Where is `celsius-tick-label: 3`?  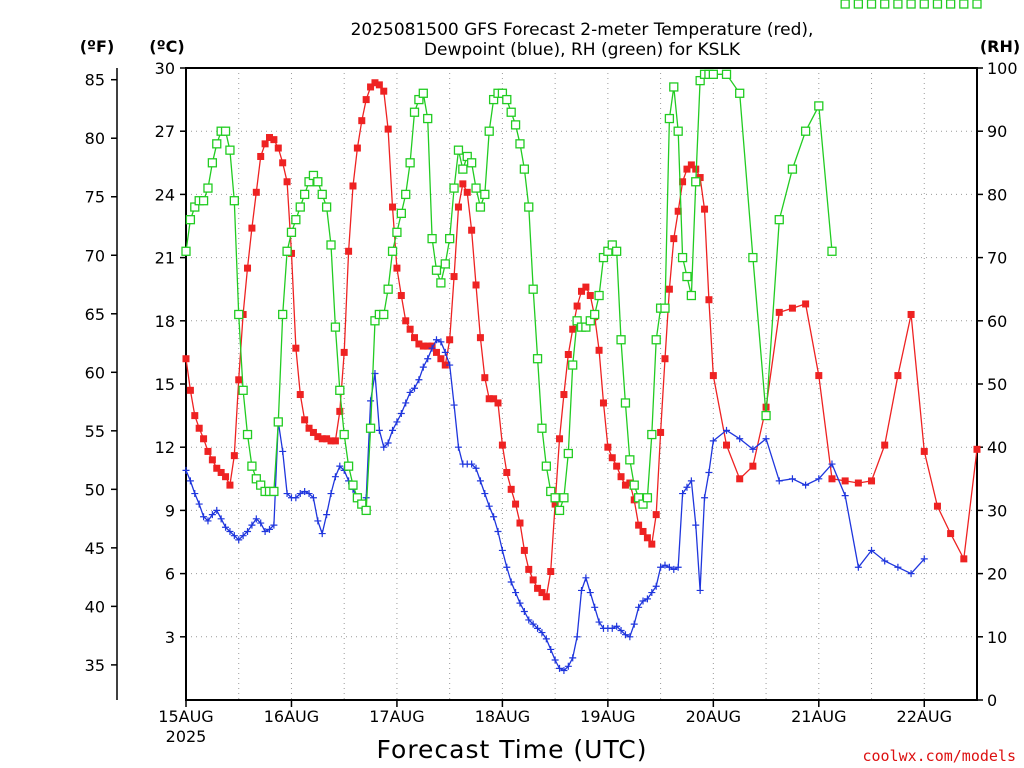 celsius-tick-label: 3 is located at coordinates (170, 637).